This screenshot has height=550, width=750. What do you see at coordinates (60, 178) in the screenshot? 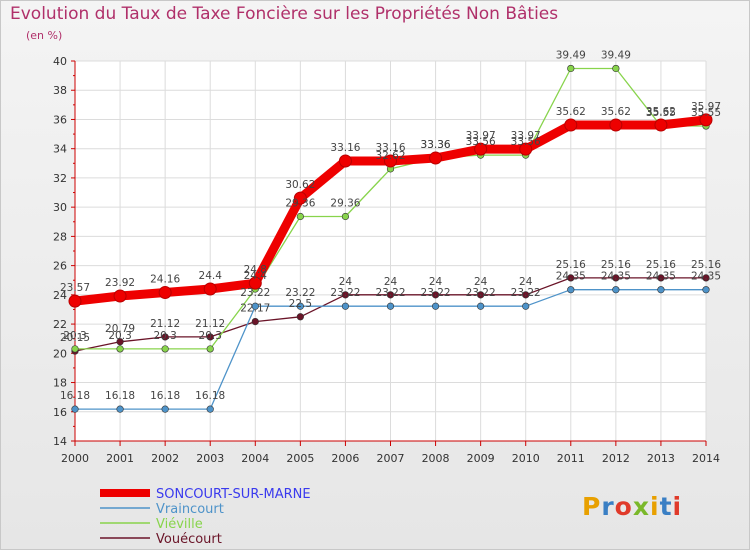
I see `y-tick-label: 32` at bounding box center [60, 178].